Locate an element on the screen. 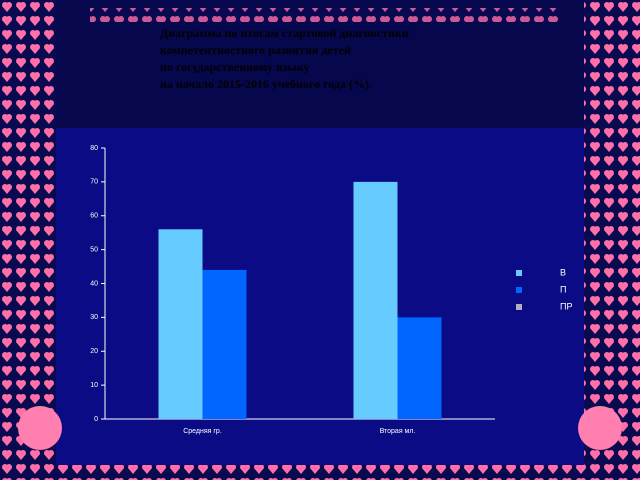  y-tick-label: 80 is located at coordinates (94, 148).